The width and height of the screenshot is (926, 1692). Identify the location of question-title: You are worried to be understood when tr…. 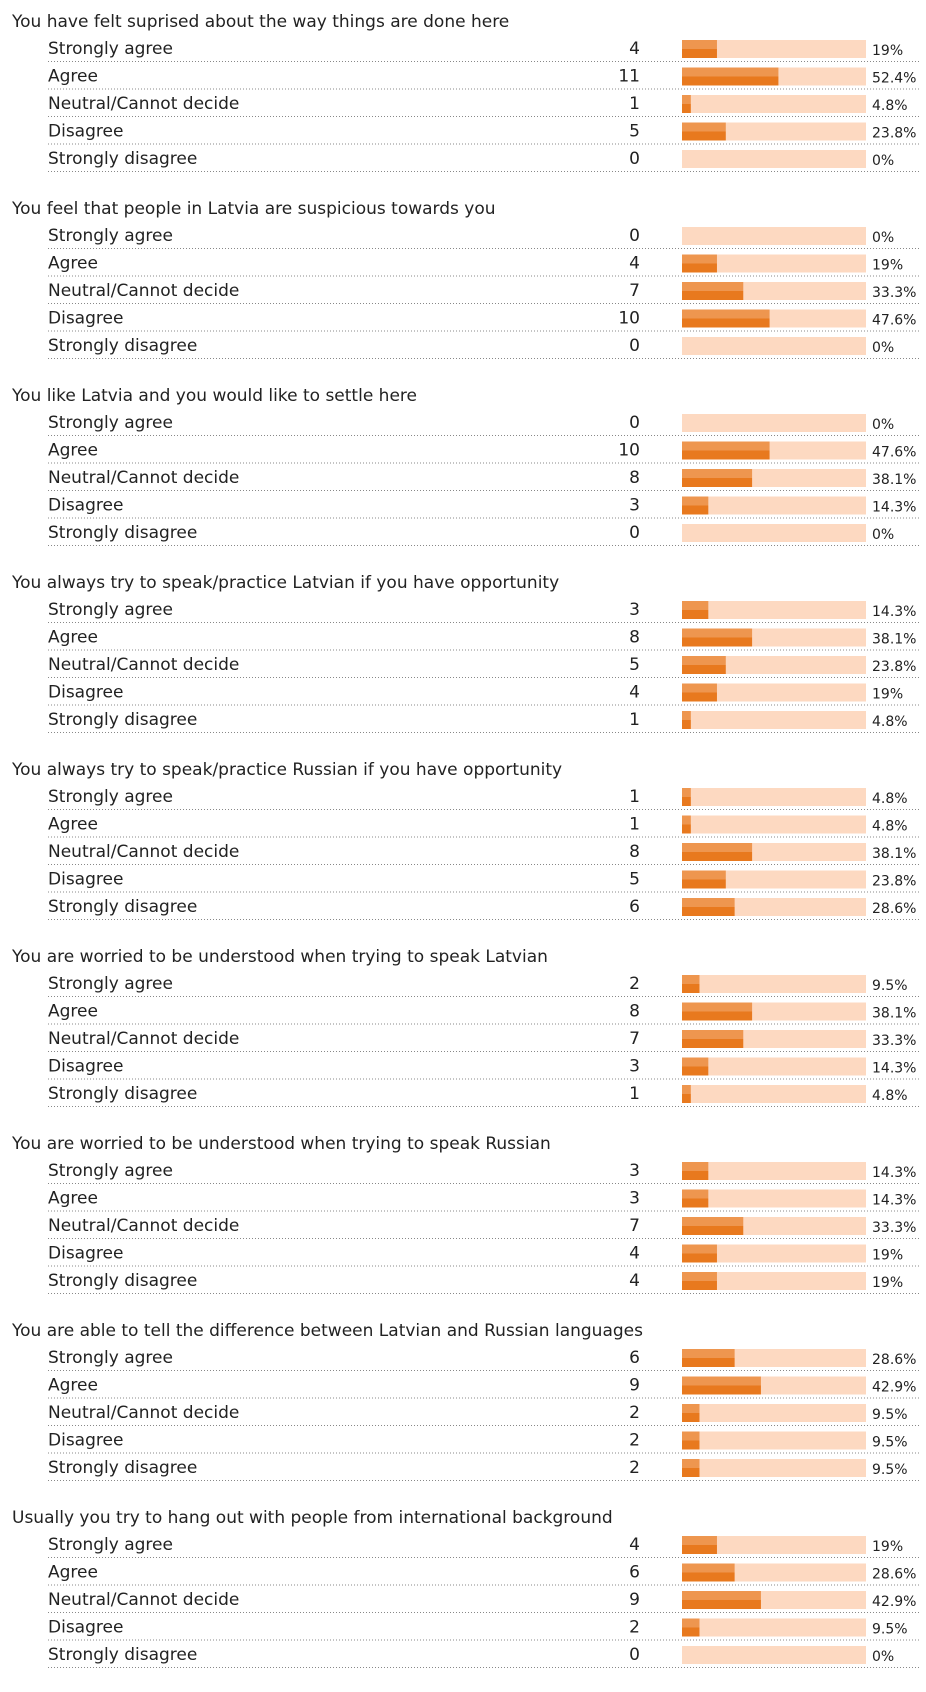
(281, 1144).